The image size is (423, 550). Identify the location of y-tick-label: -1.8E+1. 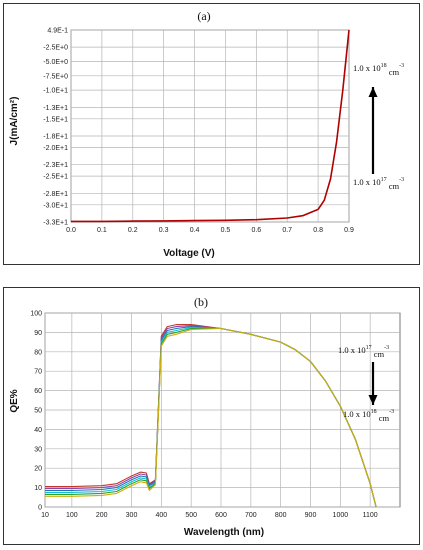
(55, 137).